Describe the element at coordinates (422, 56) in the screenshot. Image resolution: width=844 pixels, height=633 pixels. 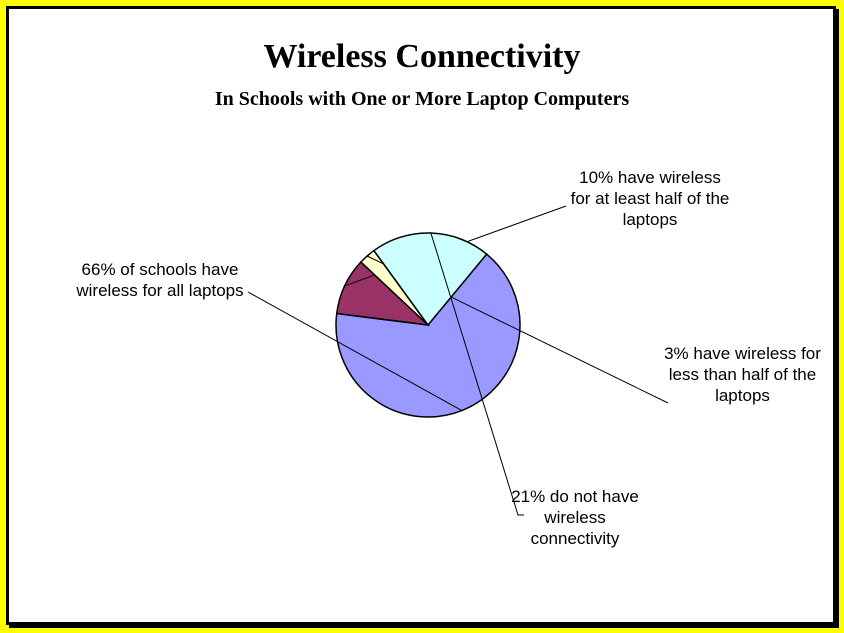
I see `chart-title: Wireless Connectivity` at that location.